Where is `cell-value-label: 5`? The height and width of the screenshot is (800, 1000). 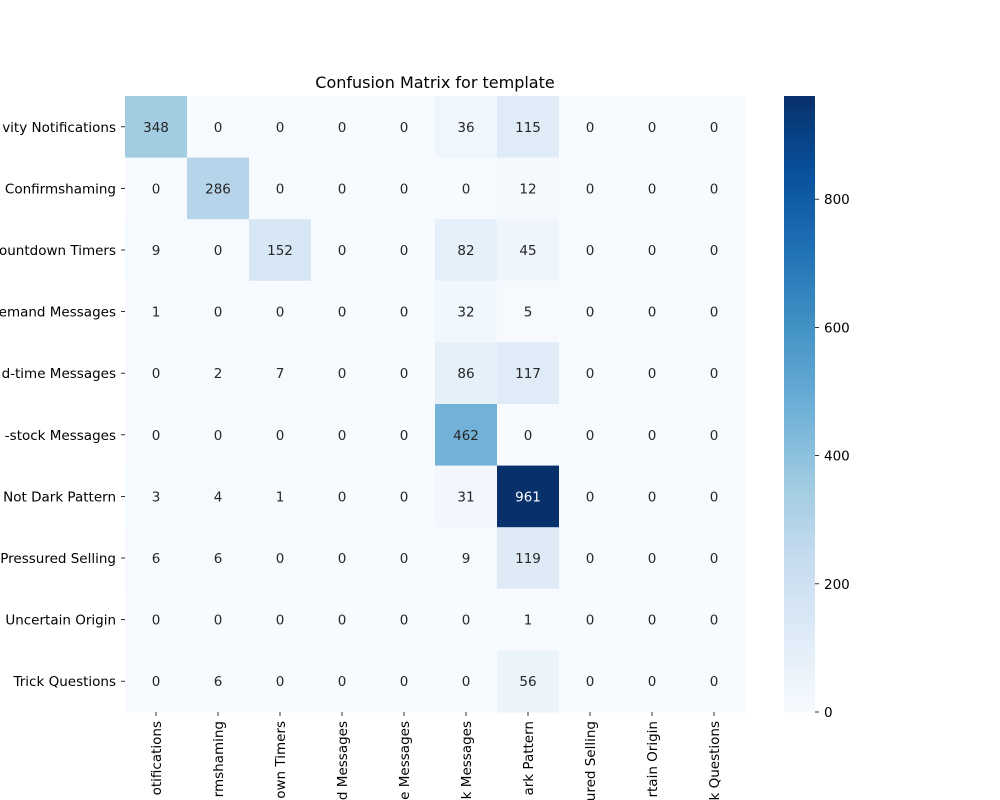
cell-value-label: 5 is located at coordinates (528, 313).